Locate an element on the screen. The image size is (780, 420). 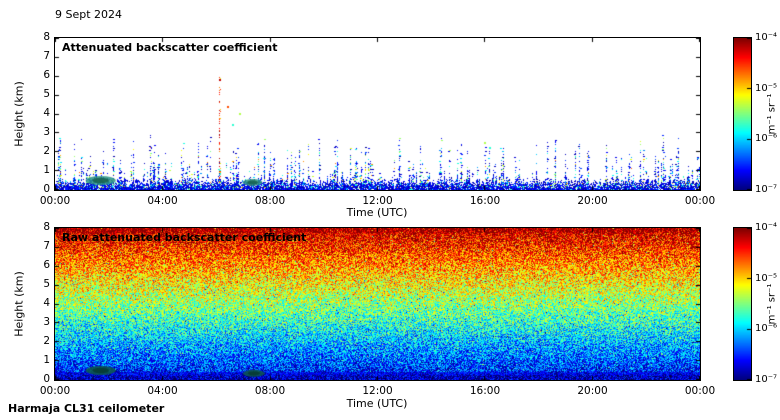
panel0-y-tick-5: 5 is located at coordinates (46, 94).